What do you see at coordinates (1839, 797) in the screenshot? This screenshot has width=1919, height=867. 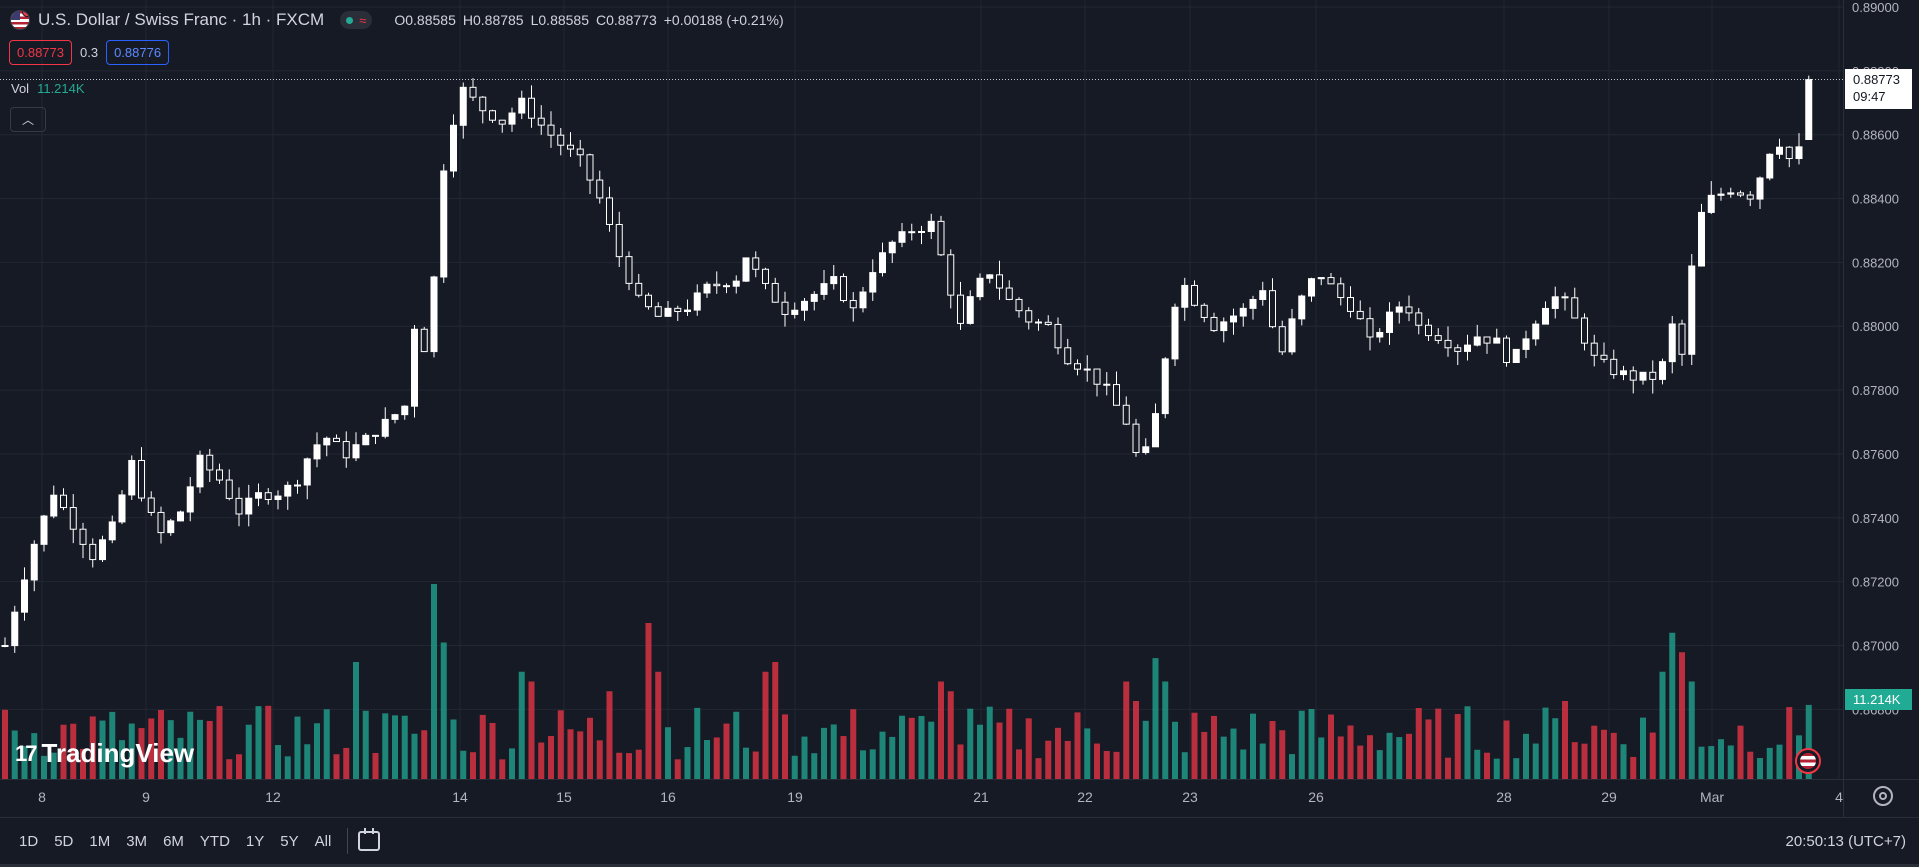 I see `time-tick-label: 4` at bounding box center [1839, 797].